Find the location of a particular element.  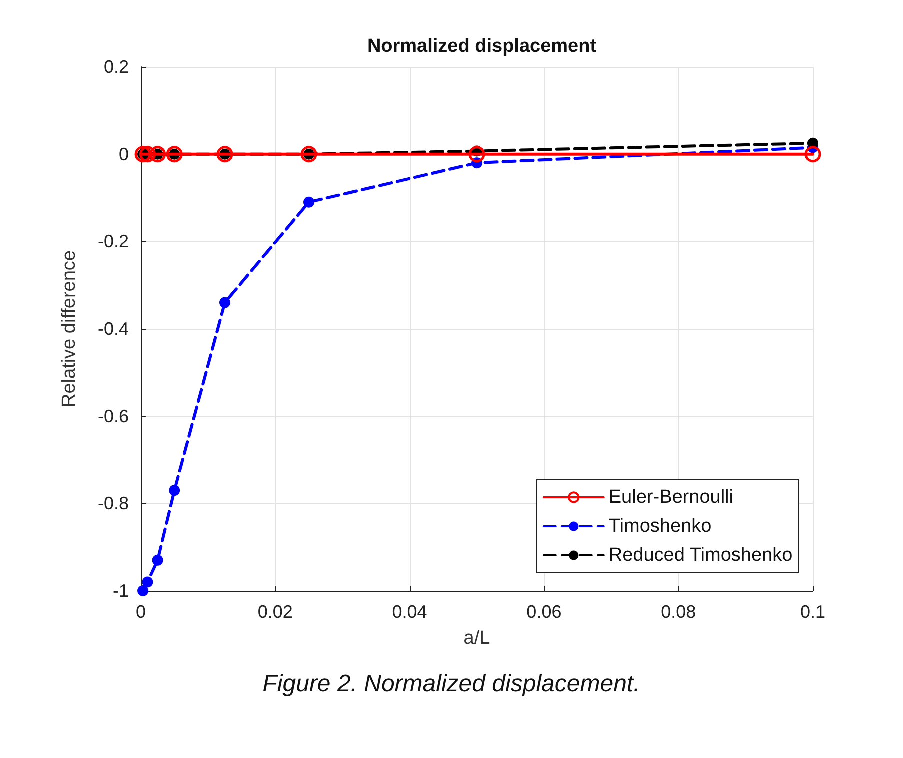

chart-title: Normalized displacement is located at coordinates (482, 46).